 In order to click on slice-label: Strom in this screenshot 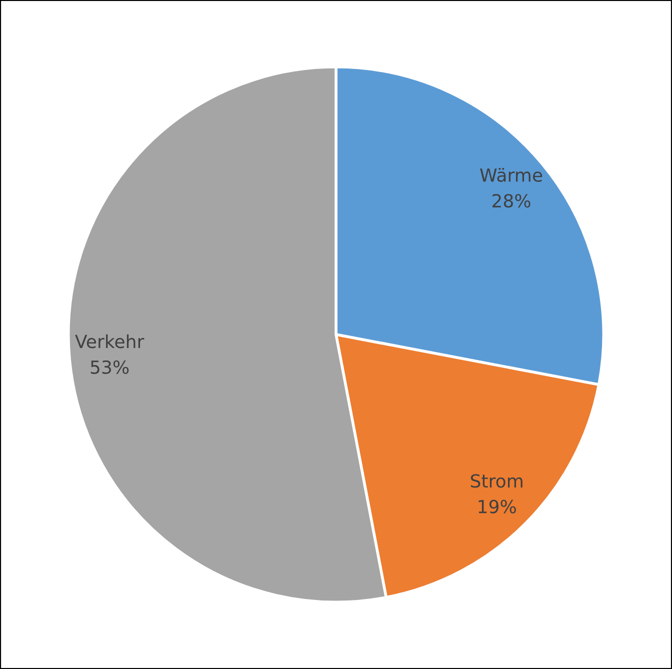, I will do `click(496, 481)`.